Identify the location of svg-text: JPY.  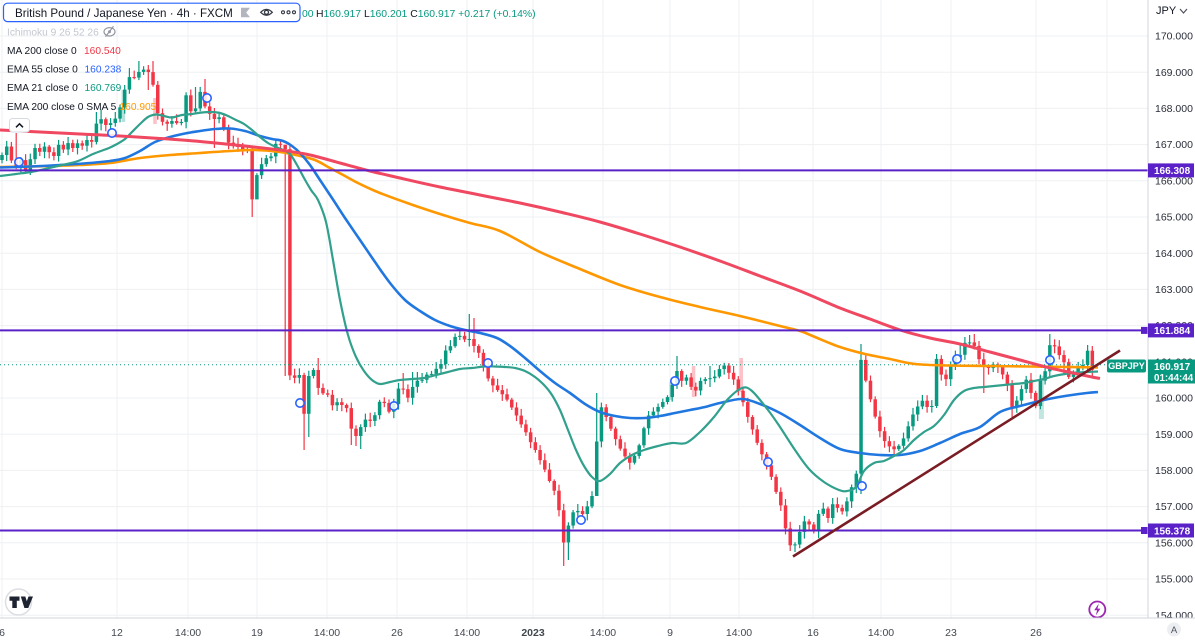
(1166, 11).